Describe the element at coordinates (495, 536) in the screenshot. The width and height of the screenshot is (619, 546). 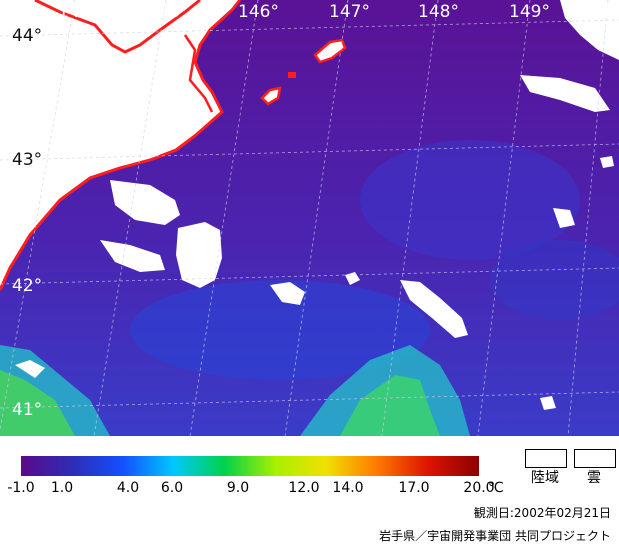
I see `credit-line: 岩手県／宇宙開発事業団 共同プロジェクト` at that location.